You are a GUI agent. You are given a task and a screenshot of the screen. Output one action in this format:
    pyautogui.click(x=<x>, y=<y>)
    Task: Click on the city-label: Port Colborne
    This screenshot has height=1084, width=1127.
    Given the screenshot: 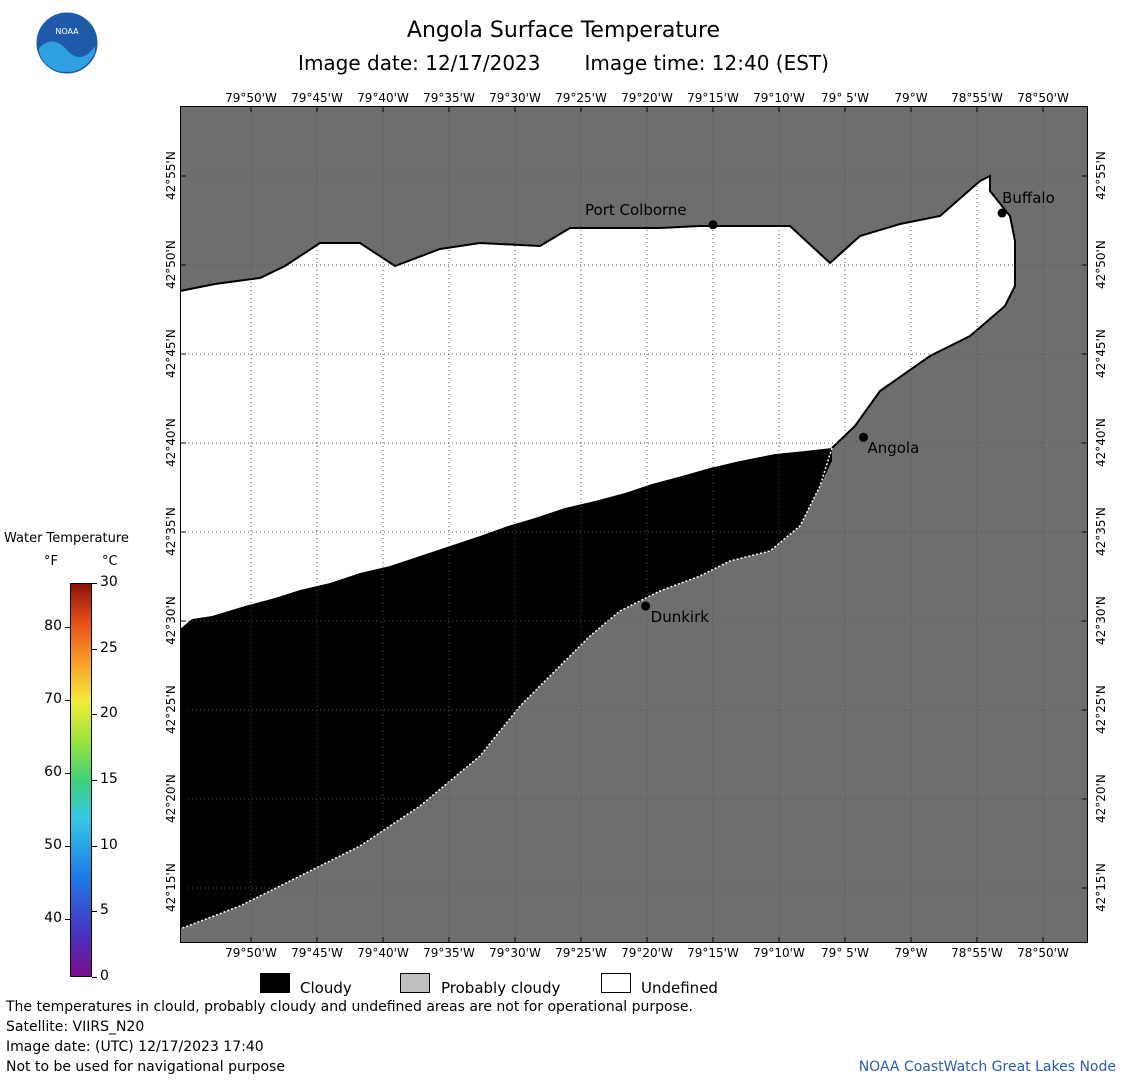 What is the action you would take?
    pyautogui.click(x=636, y=209)
    